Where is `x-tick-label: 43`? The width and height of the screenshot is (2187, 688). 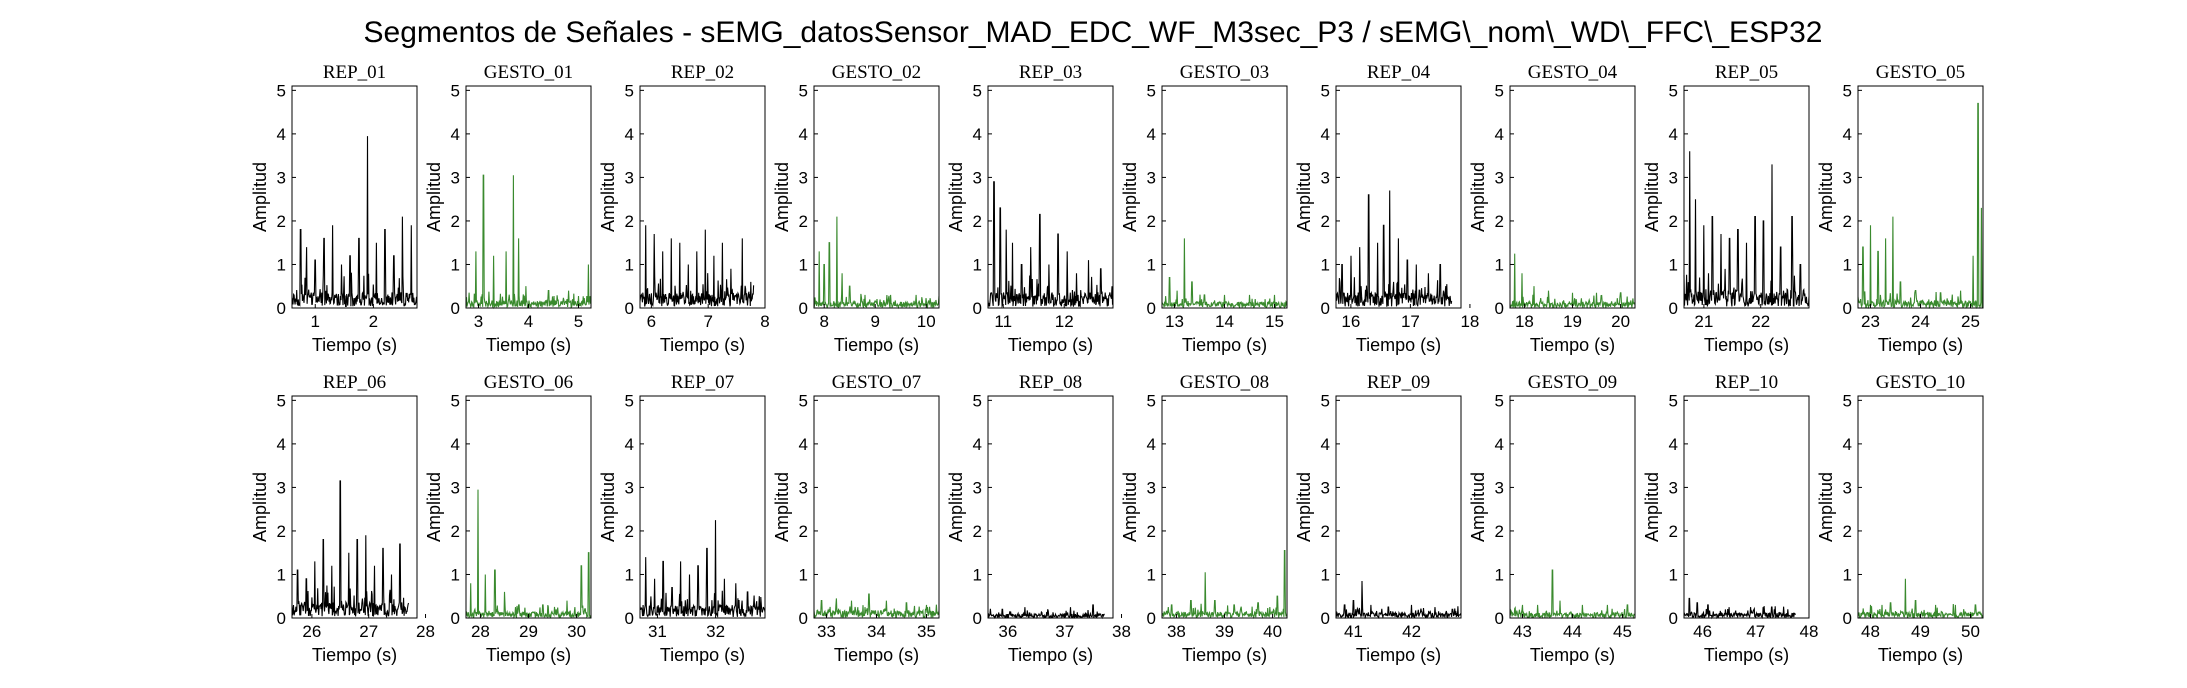 x-tick-label: 43 is located at coordinates (1522, 631).